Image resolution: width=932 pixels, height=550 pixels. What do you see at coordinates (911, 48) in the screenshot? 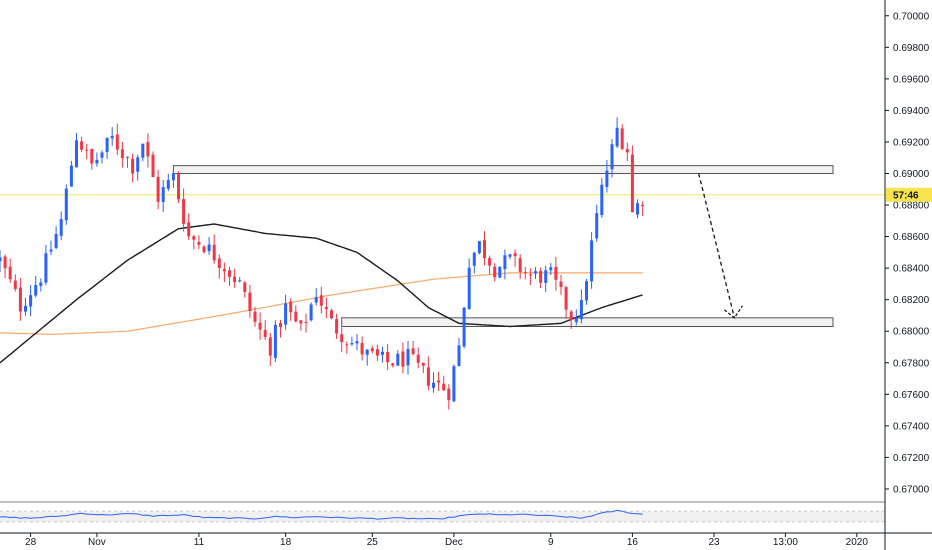
I see `price-tick-label: 0.69800` at bounding box center [911, 48].